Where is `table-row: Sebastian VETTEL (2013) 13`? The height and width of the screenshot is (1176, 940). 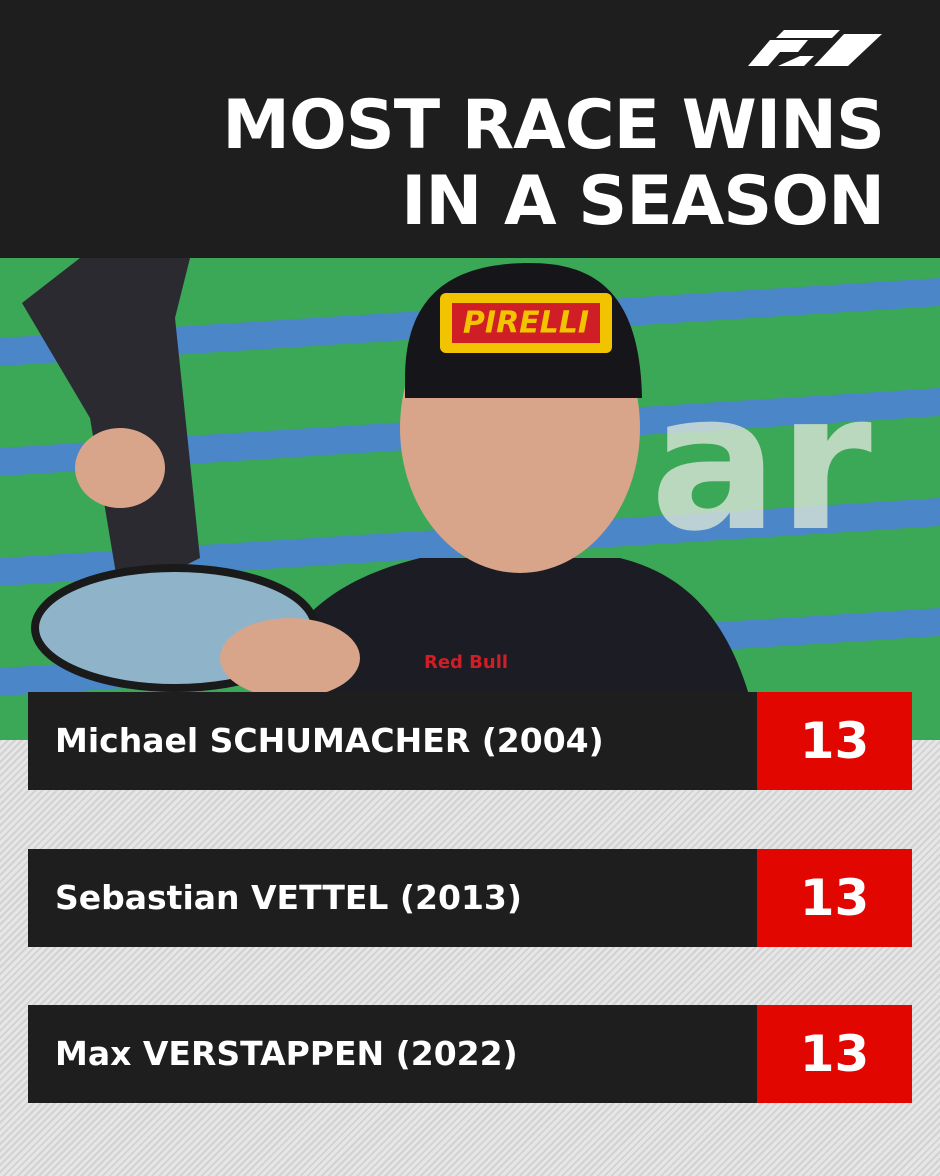 table-row: Sebastian VETTEL (2013) 13 is located at coordinates (470, 898).